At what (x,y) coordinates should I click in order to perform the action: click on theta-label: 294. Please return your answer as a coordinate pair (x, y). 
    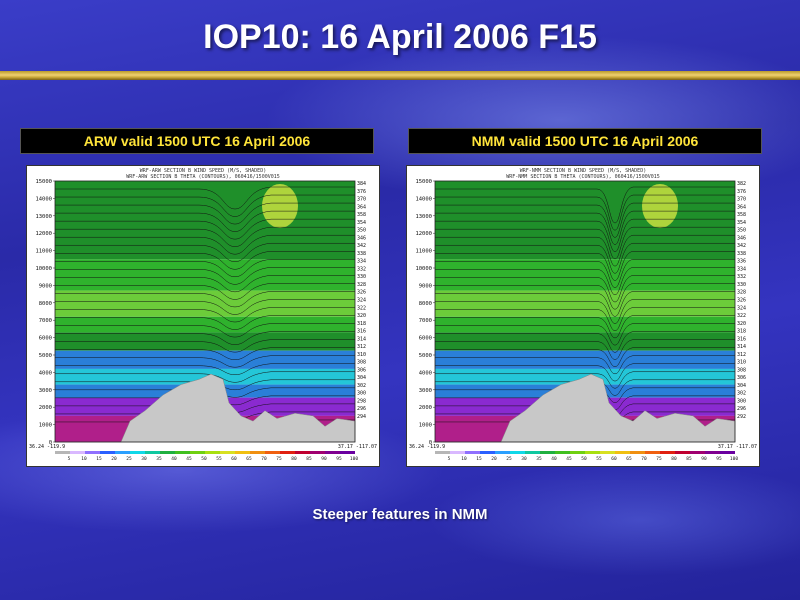
    Looking at the image, I should click on (361, 417).